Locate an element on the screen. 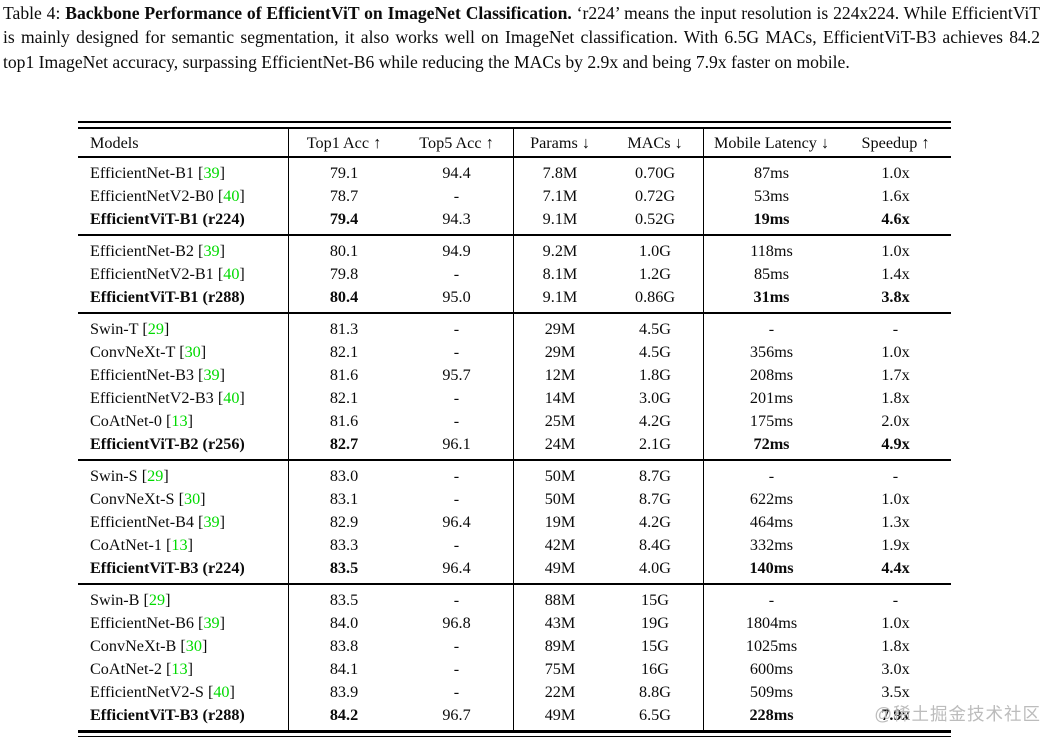  model-name-cell: EfficientNet-B4 [39] is located at coordinates (158, 522).